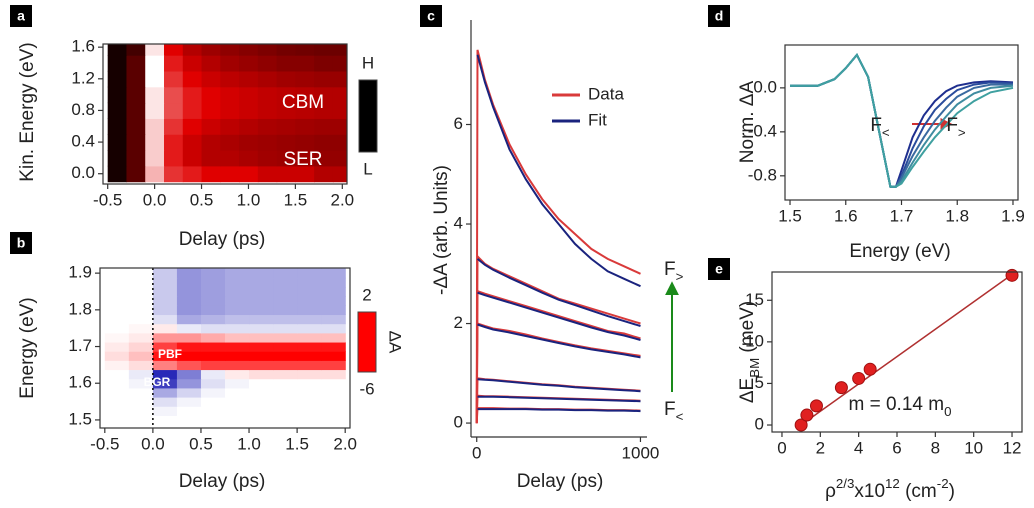 The height and width of the screenshot is (508, 1034). Describe the element at coordinates (674, 411) in the screenshot. I see `annotation: F<` at that location.